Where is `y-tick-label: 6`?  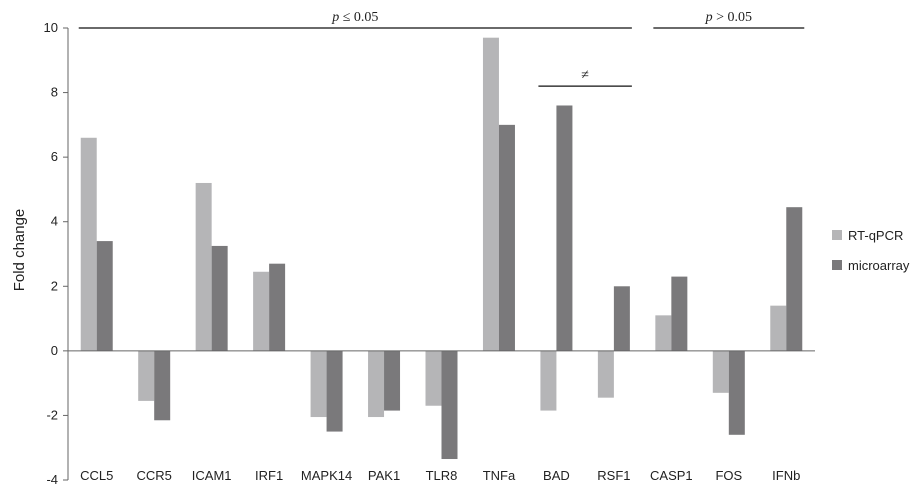 y-tick-label: 6 is located at coordinates (54, 156).